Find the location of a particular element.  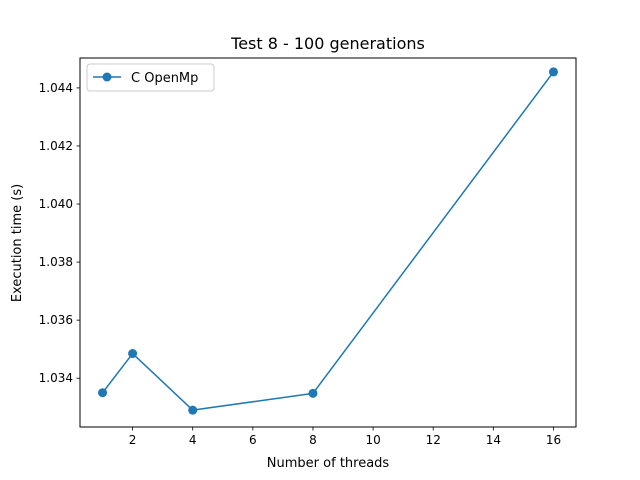

y-tick-label: 1.036 is located at coordinates (56, 320).